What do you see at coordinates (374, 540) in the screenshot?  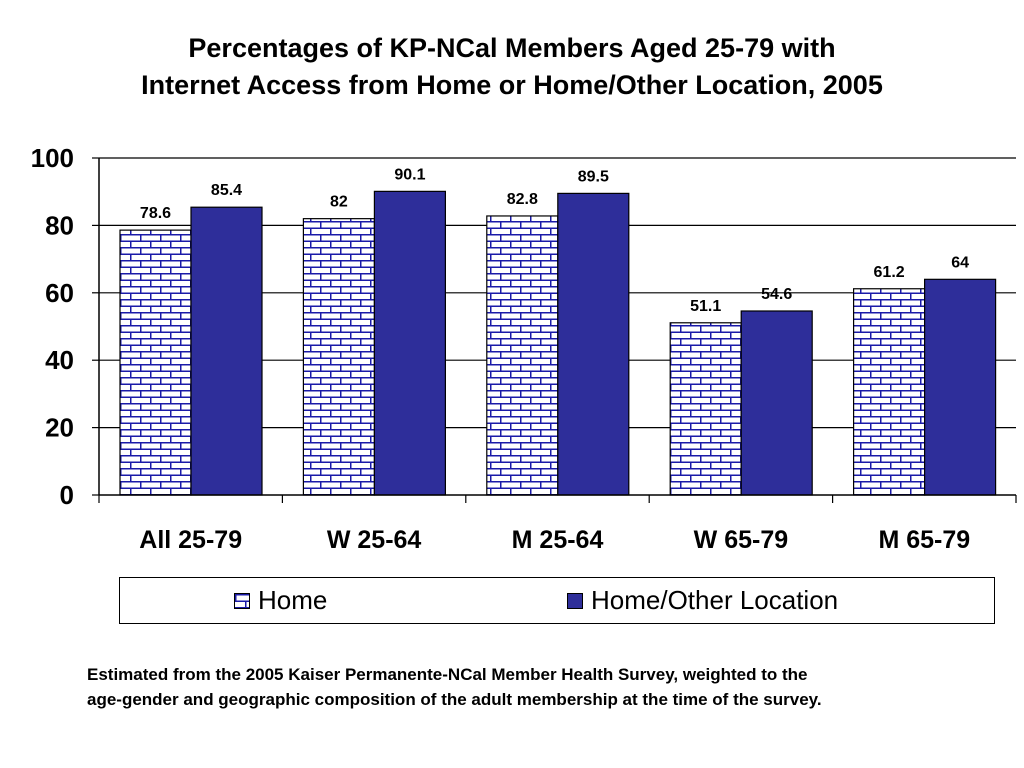 I see `x-tick-label: W 25-64` at bounding box center [374, 540].